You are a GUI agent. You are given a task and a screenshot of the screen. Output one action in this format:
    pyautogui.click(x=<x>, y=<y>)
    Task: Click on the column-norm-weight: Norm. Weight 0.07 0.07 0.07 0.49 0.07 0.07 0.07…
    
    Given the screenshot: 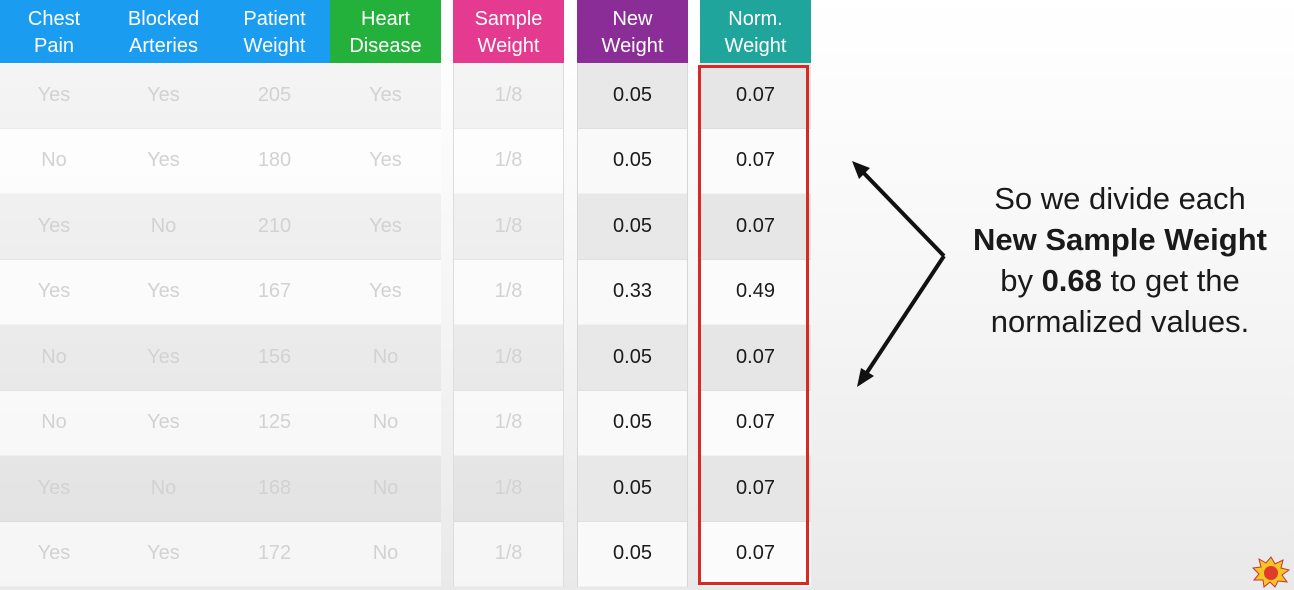 What is the action you would take?
    pyautogui.click(x=755, y=293)
    